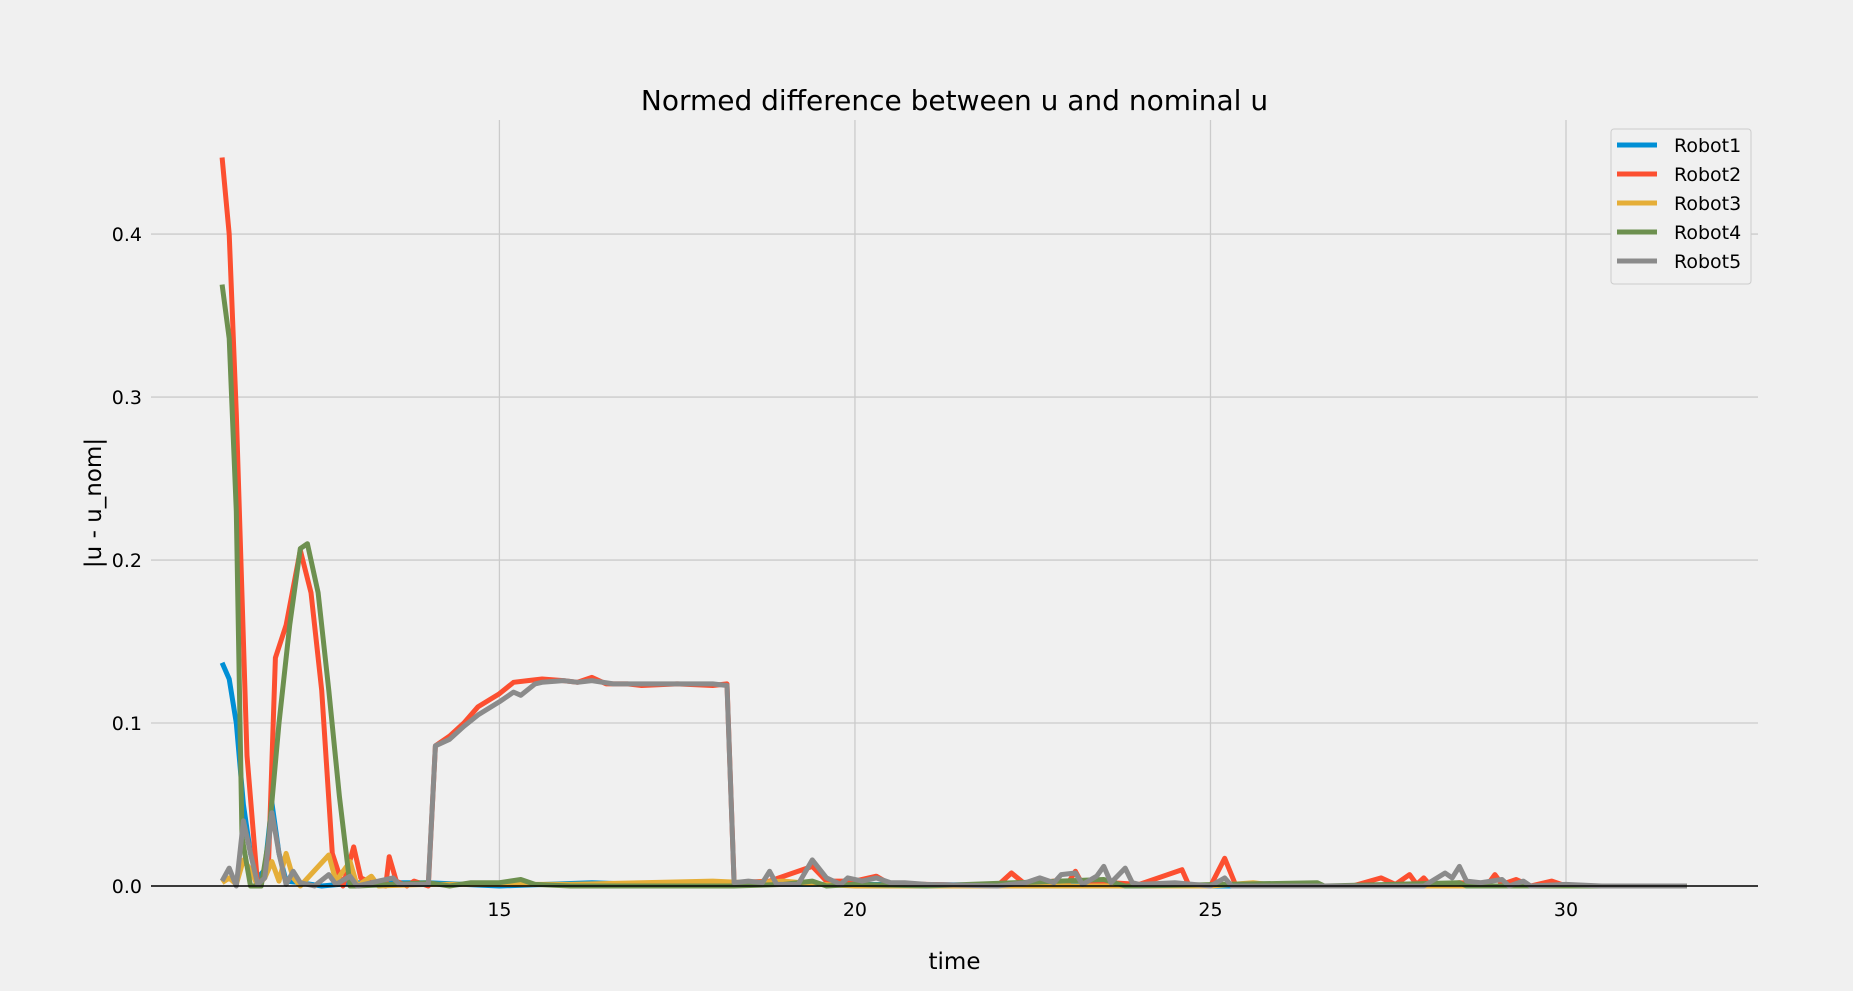 The height and width of the screenshot is (991, 1853). I want to click on legend-label-robot4: Robot4, so click(1707, 233).